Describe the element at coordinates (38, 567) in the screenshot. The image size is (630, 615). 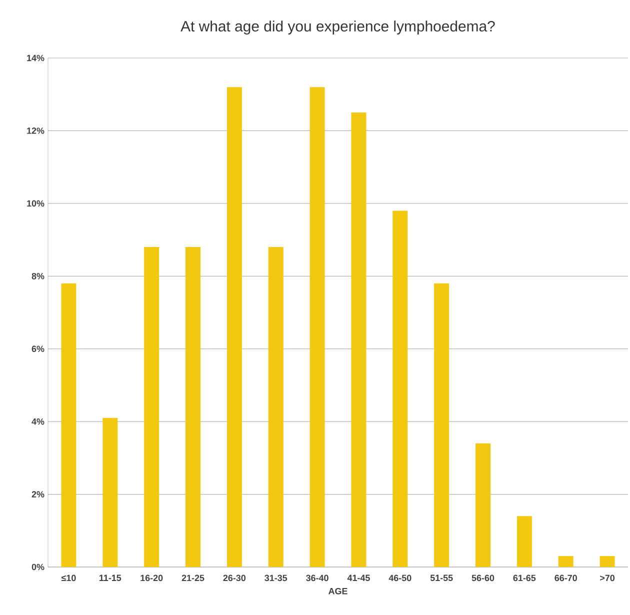
I see `y-tick-label: 0%` at that location.